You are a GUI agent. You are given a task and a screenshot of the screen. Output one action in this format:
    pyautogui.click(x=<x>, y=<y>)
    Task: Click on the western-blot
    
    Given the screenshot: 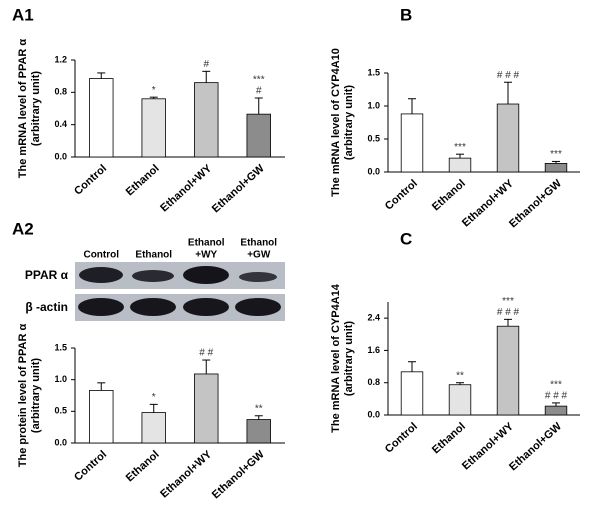 What is the action you would take?
    pyautogui.click(x=180, y=291)
    